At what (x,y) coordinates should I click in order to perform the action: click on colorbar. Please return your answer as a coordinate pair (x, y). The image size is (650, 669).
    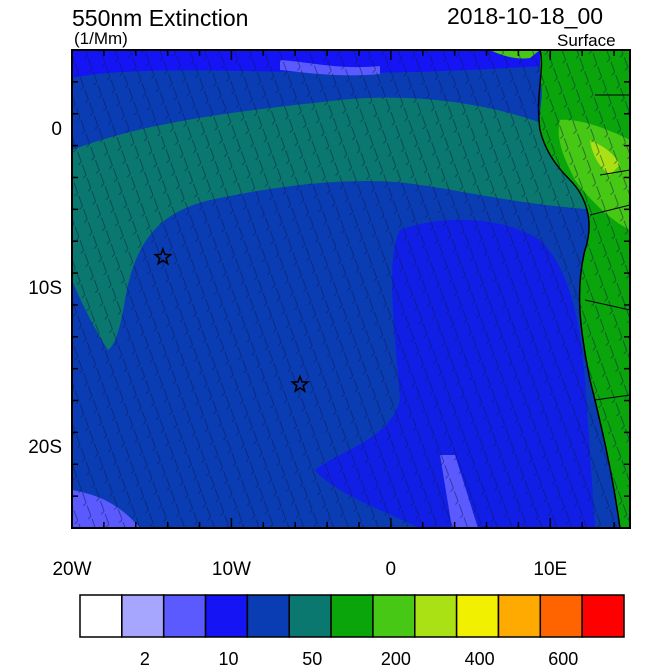
    Looking at the image, I should click on (352, 616).